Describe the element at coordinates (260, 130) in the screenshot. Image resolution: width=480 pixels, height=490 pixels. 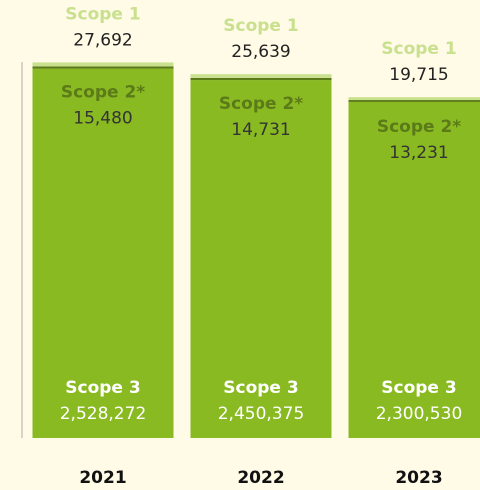
I see `value-label: 14,731` at that location.